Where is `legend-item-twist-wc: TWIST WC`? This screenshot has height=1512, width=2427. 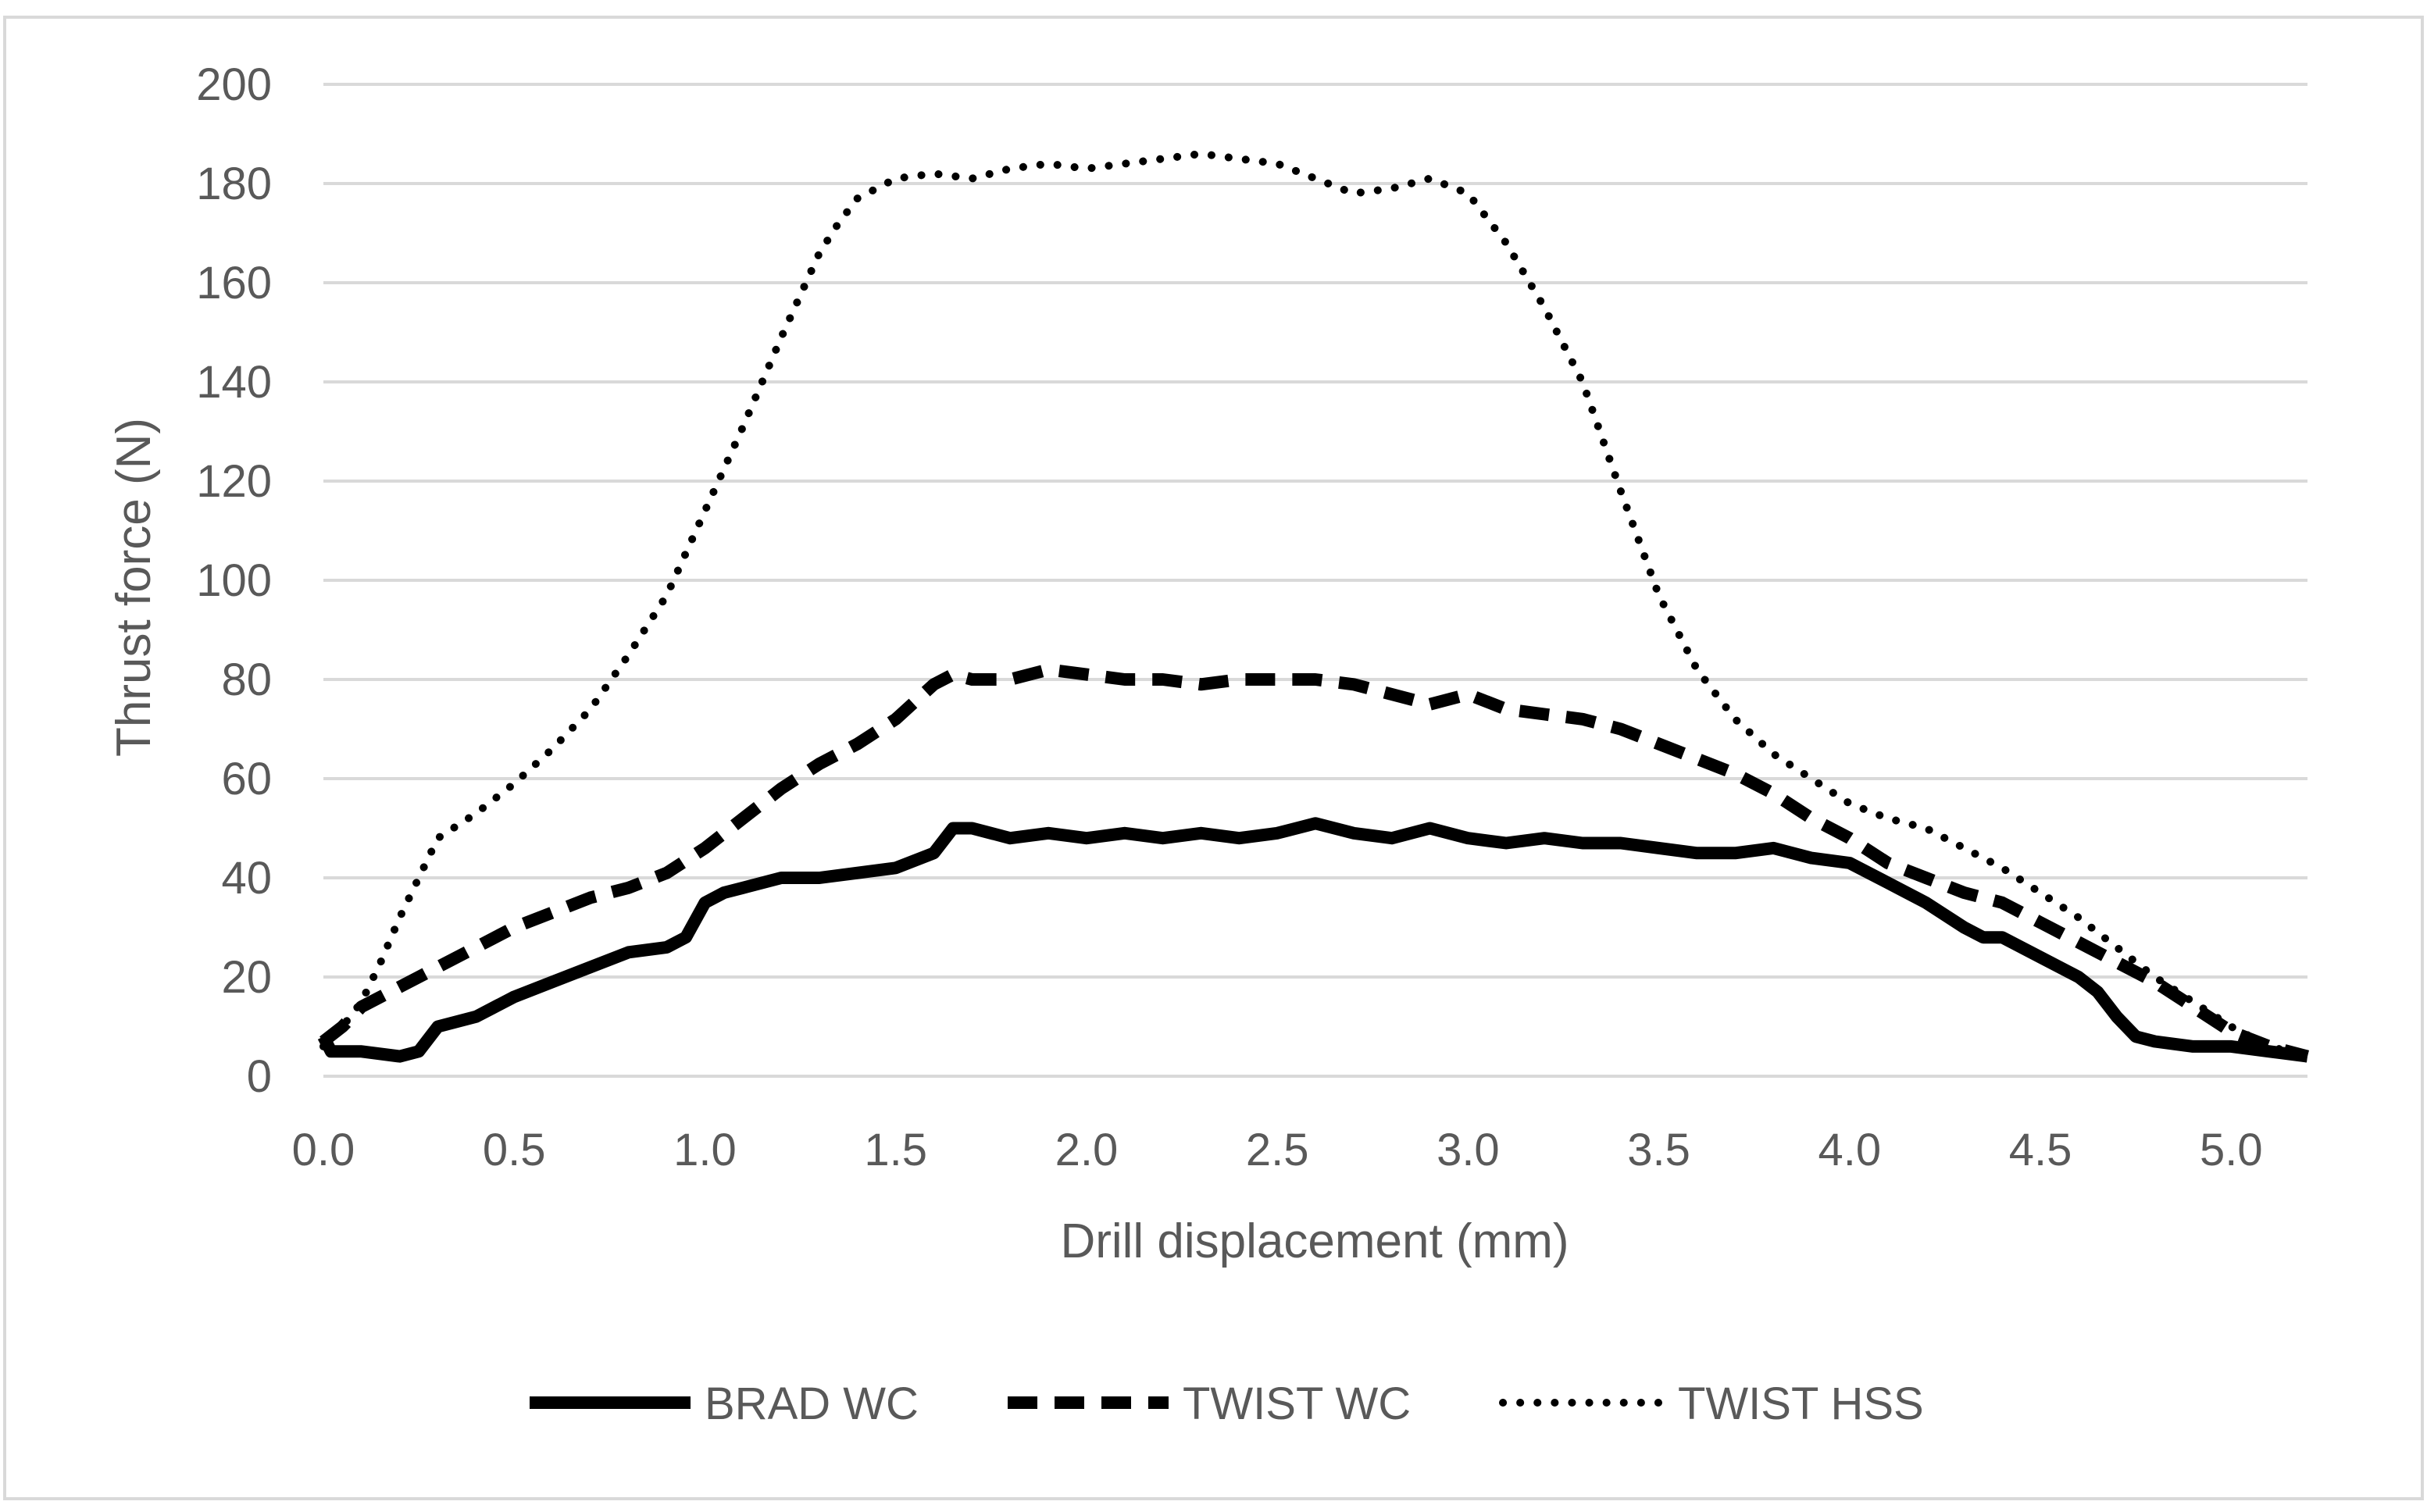
legend-item-twist-wc: TWIST WC is located at coordinates (1210, 1403).